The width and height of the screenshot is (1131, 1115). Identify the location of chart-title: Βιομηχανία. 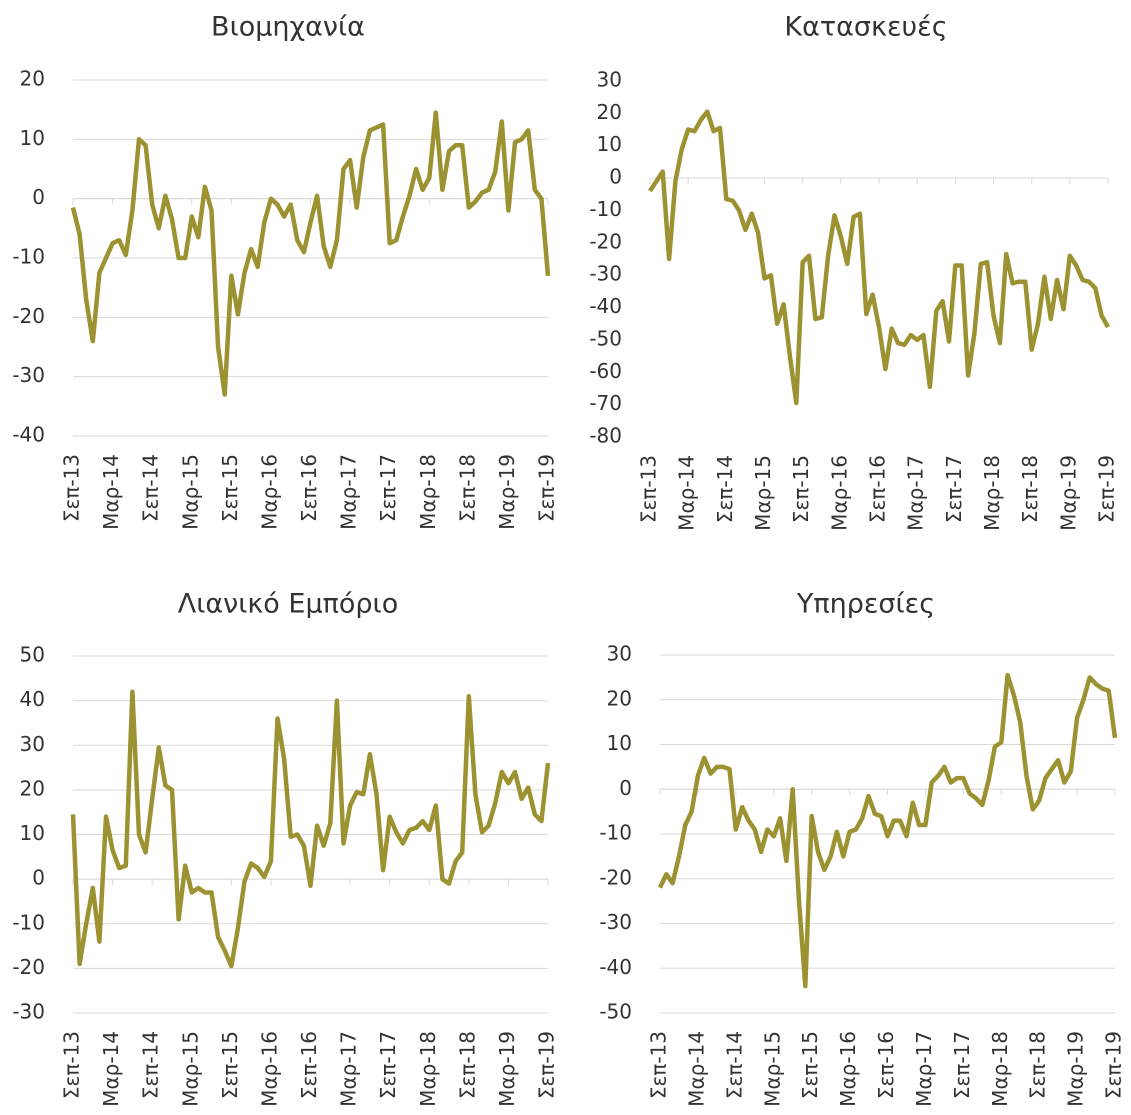
(288, 27).